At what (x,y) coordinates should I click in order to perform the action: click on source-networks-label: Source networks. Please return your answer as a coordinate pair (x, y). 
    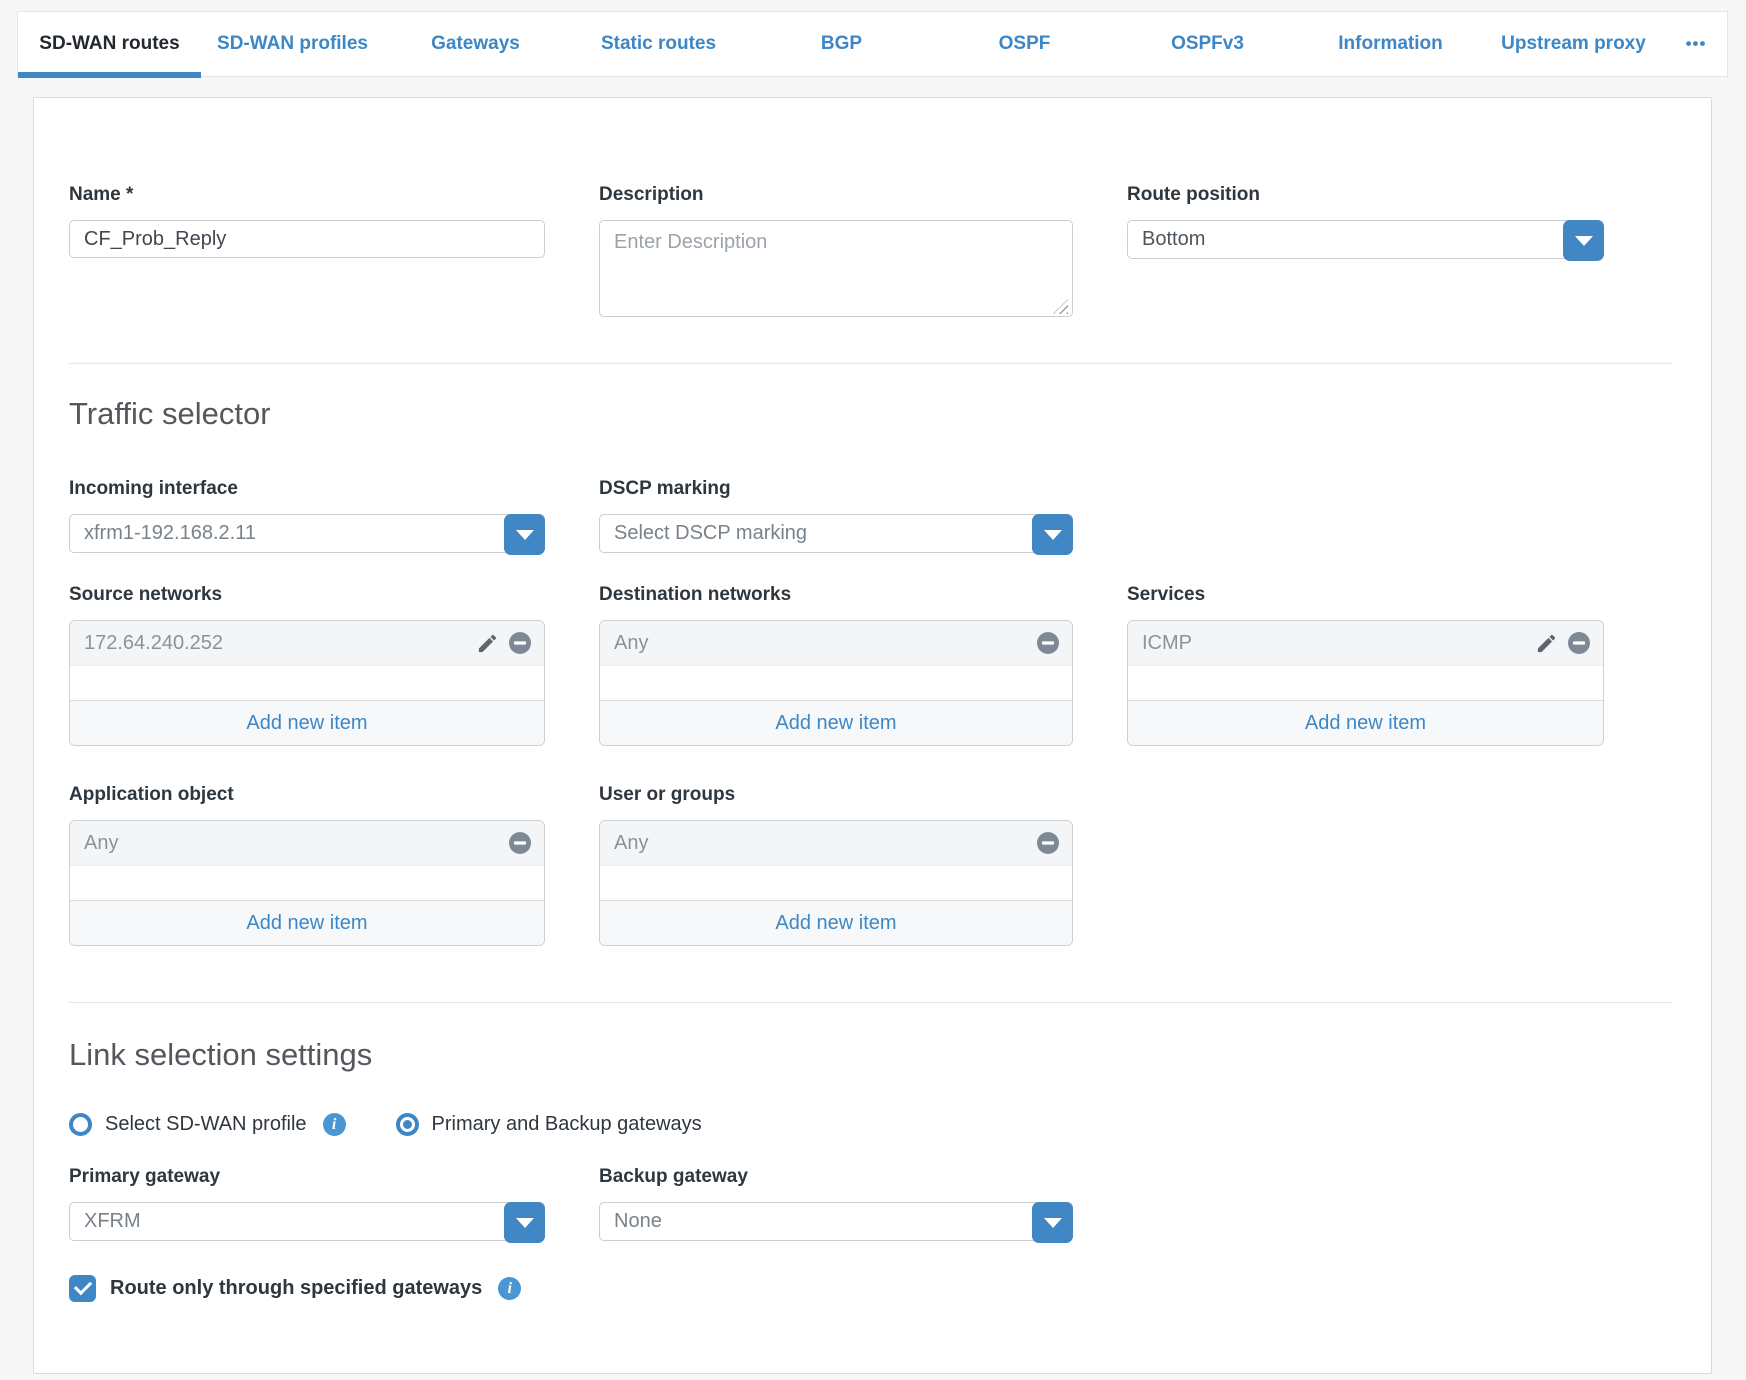
    Looking at the image, I should click on (146, 594).